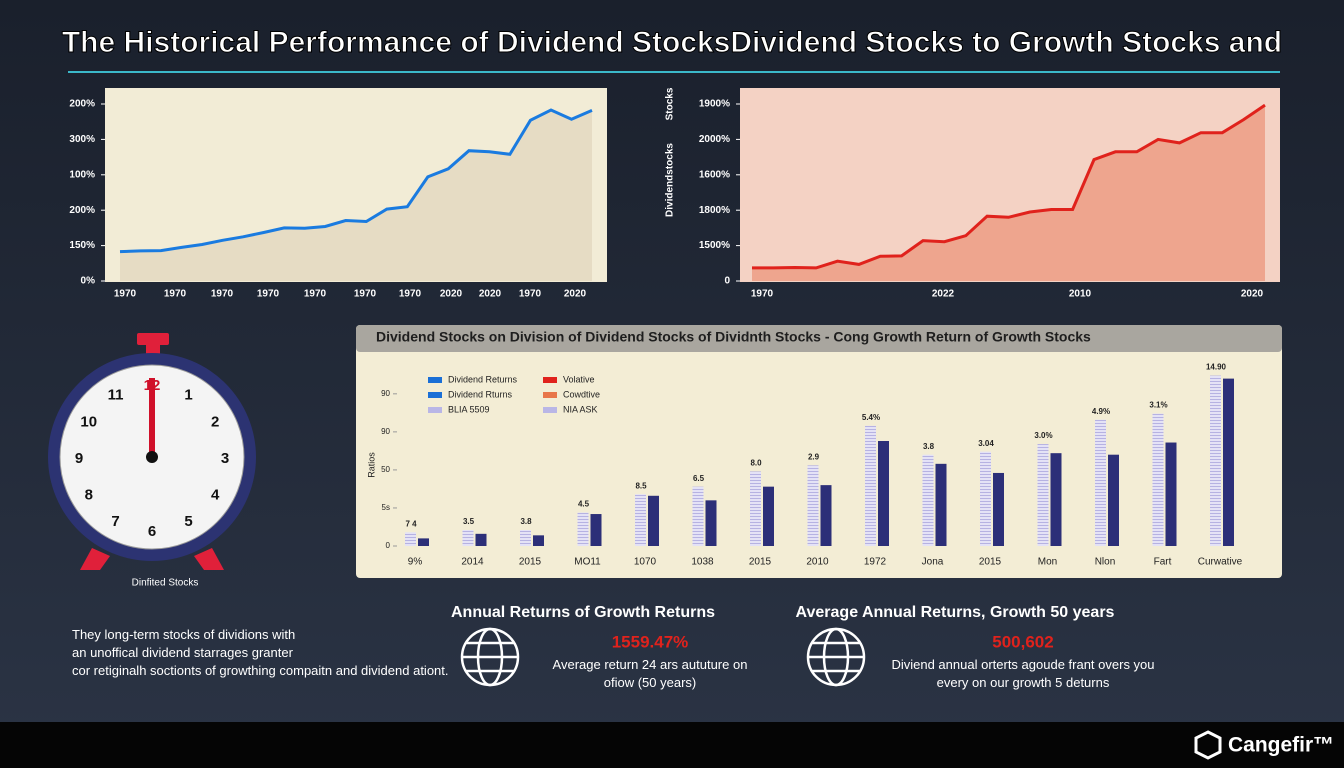 Image resolution: width=1344 pixels, height=768 pixels. What do you see at coordinates (215, 421) in the screenshot?
I see `clock-number: 2` at bounding box center [215, 421].